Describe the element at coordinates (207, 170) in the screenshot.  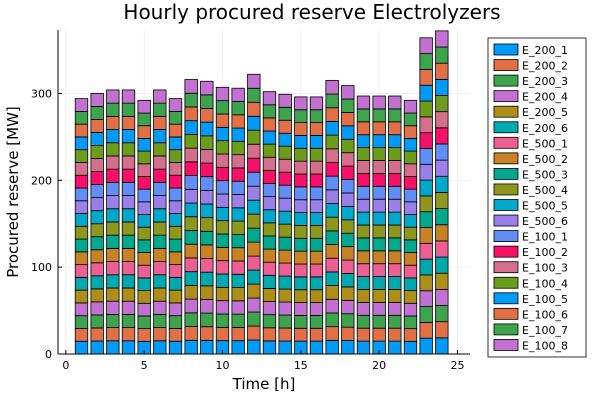
I see `bar-segment-E_100_2-t9` at that location.